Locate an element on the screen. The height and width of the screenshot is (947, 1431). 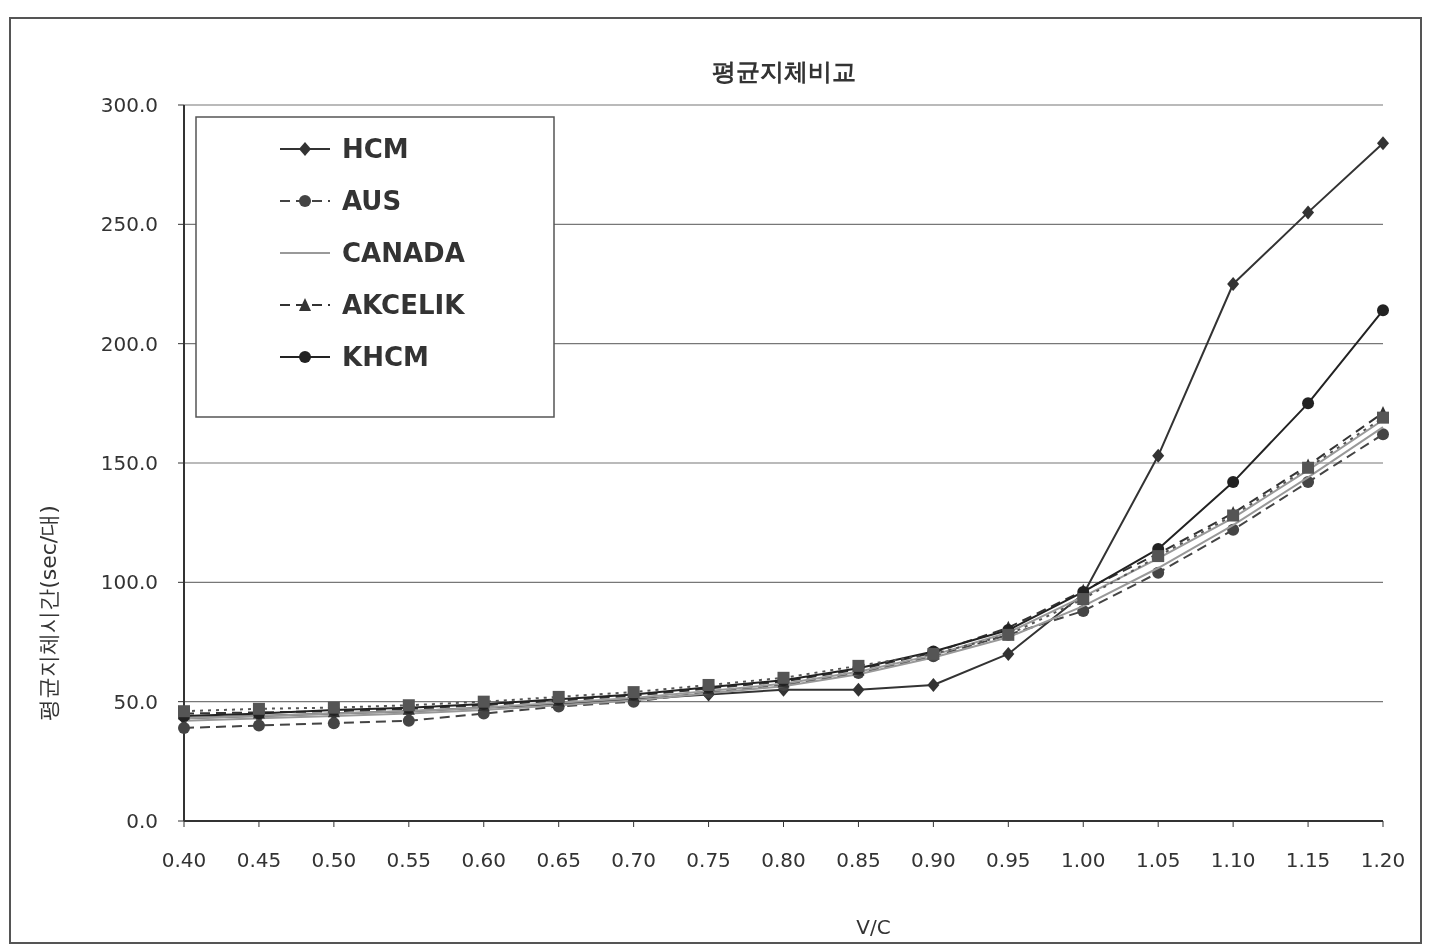
x-tick-label: 0.85 is located at coordinates (858, 860).